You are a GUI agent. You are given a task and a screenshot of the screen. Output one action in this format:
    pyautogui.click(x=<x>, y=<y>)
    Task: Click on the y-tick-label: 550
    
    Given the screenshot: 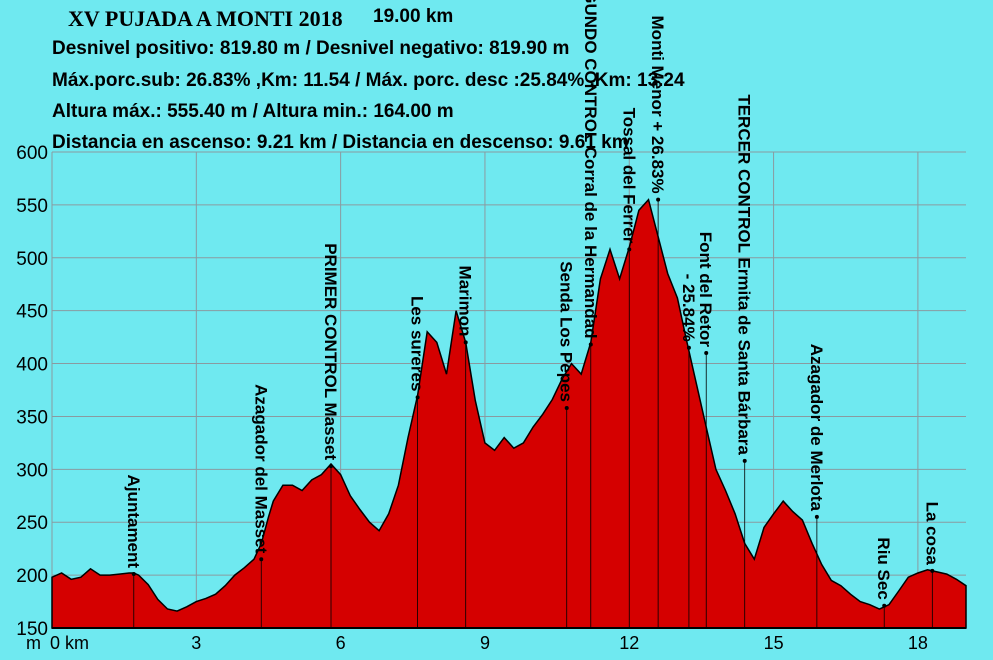 What is the action you would take?
    pyautogui.click(x=32, y=206)
    